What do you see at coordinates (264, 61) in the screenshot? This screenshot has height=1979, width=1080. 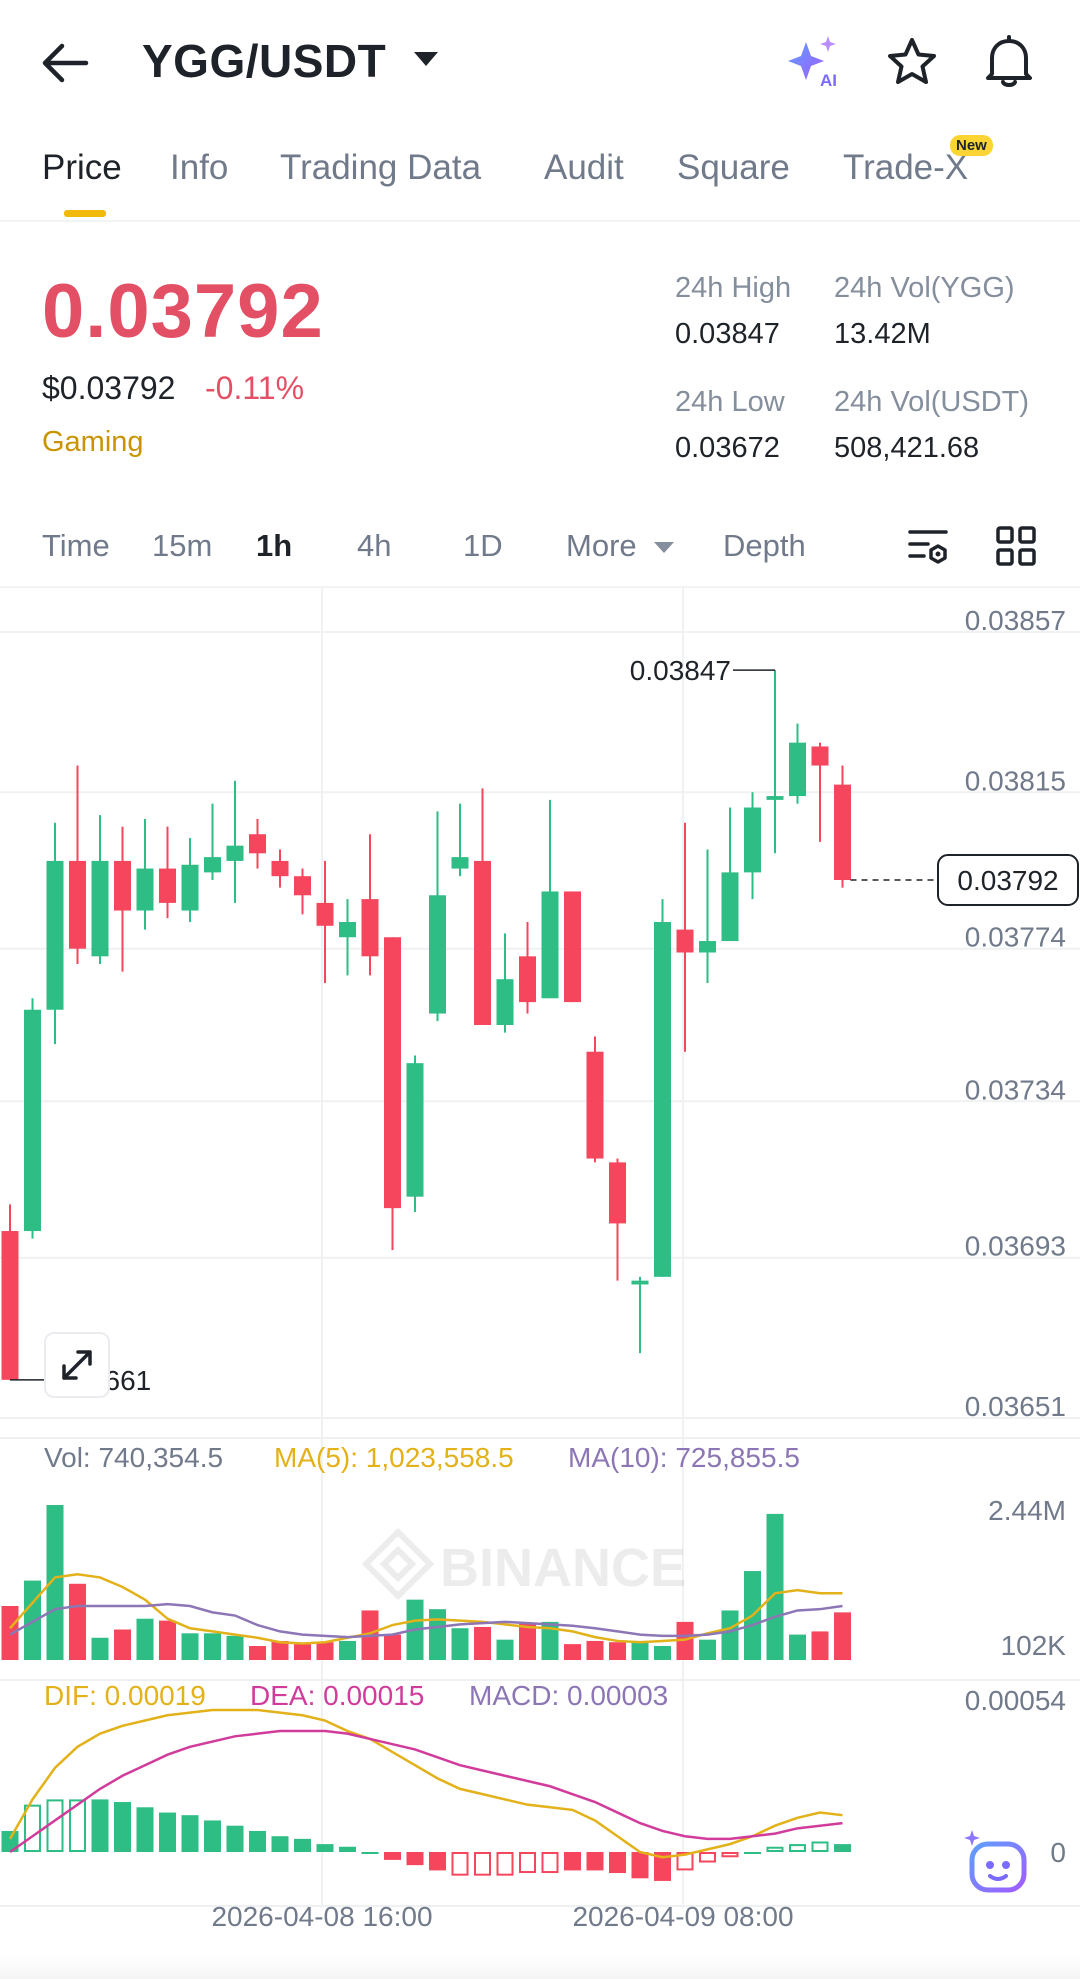 I see `pair-title: YGG/USDT` at bounding box center [264, 61].